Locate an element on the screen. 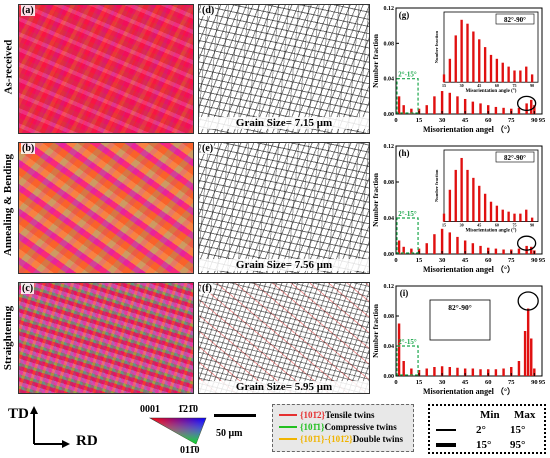 The height and width of the screenshot is (458, 550). inset-x-tick-label: 15 is located at coordinates (444, 85).